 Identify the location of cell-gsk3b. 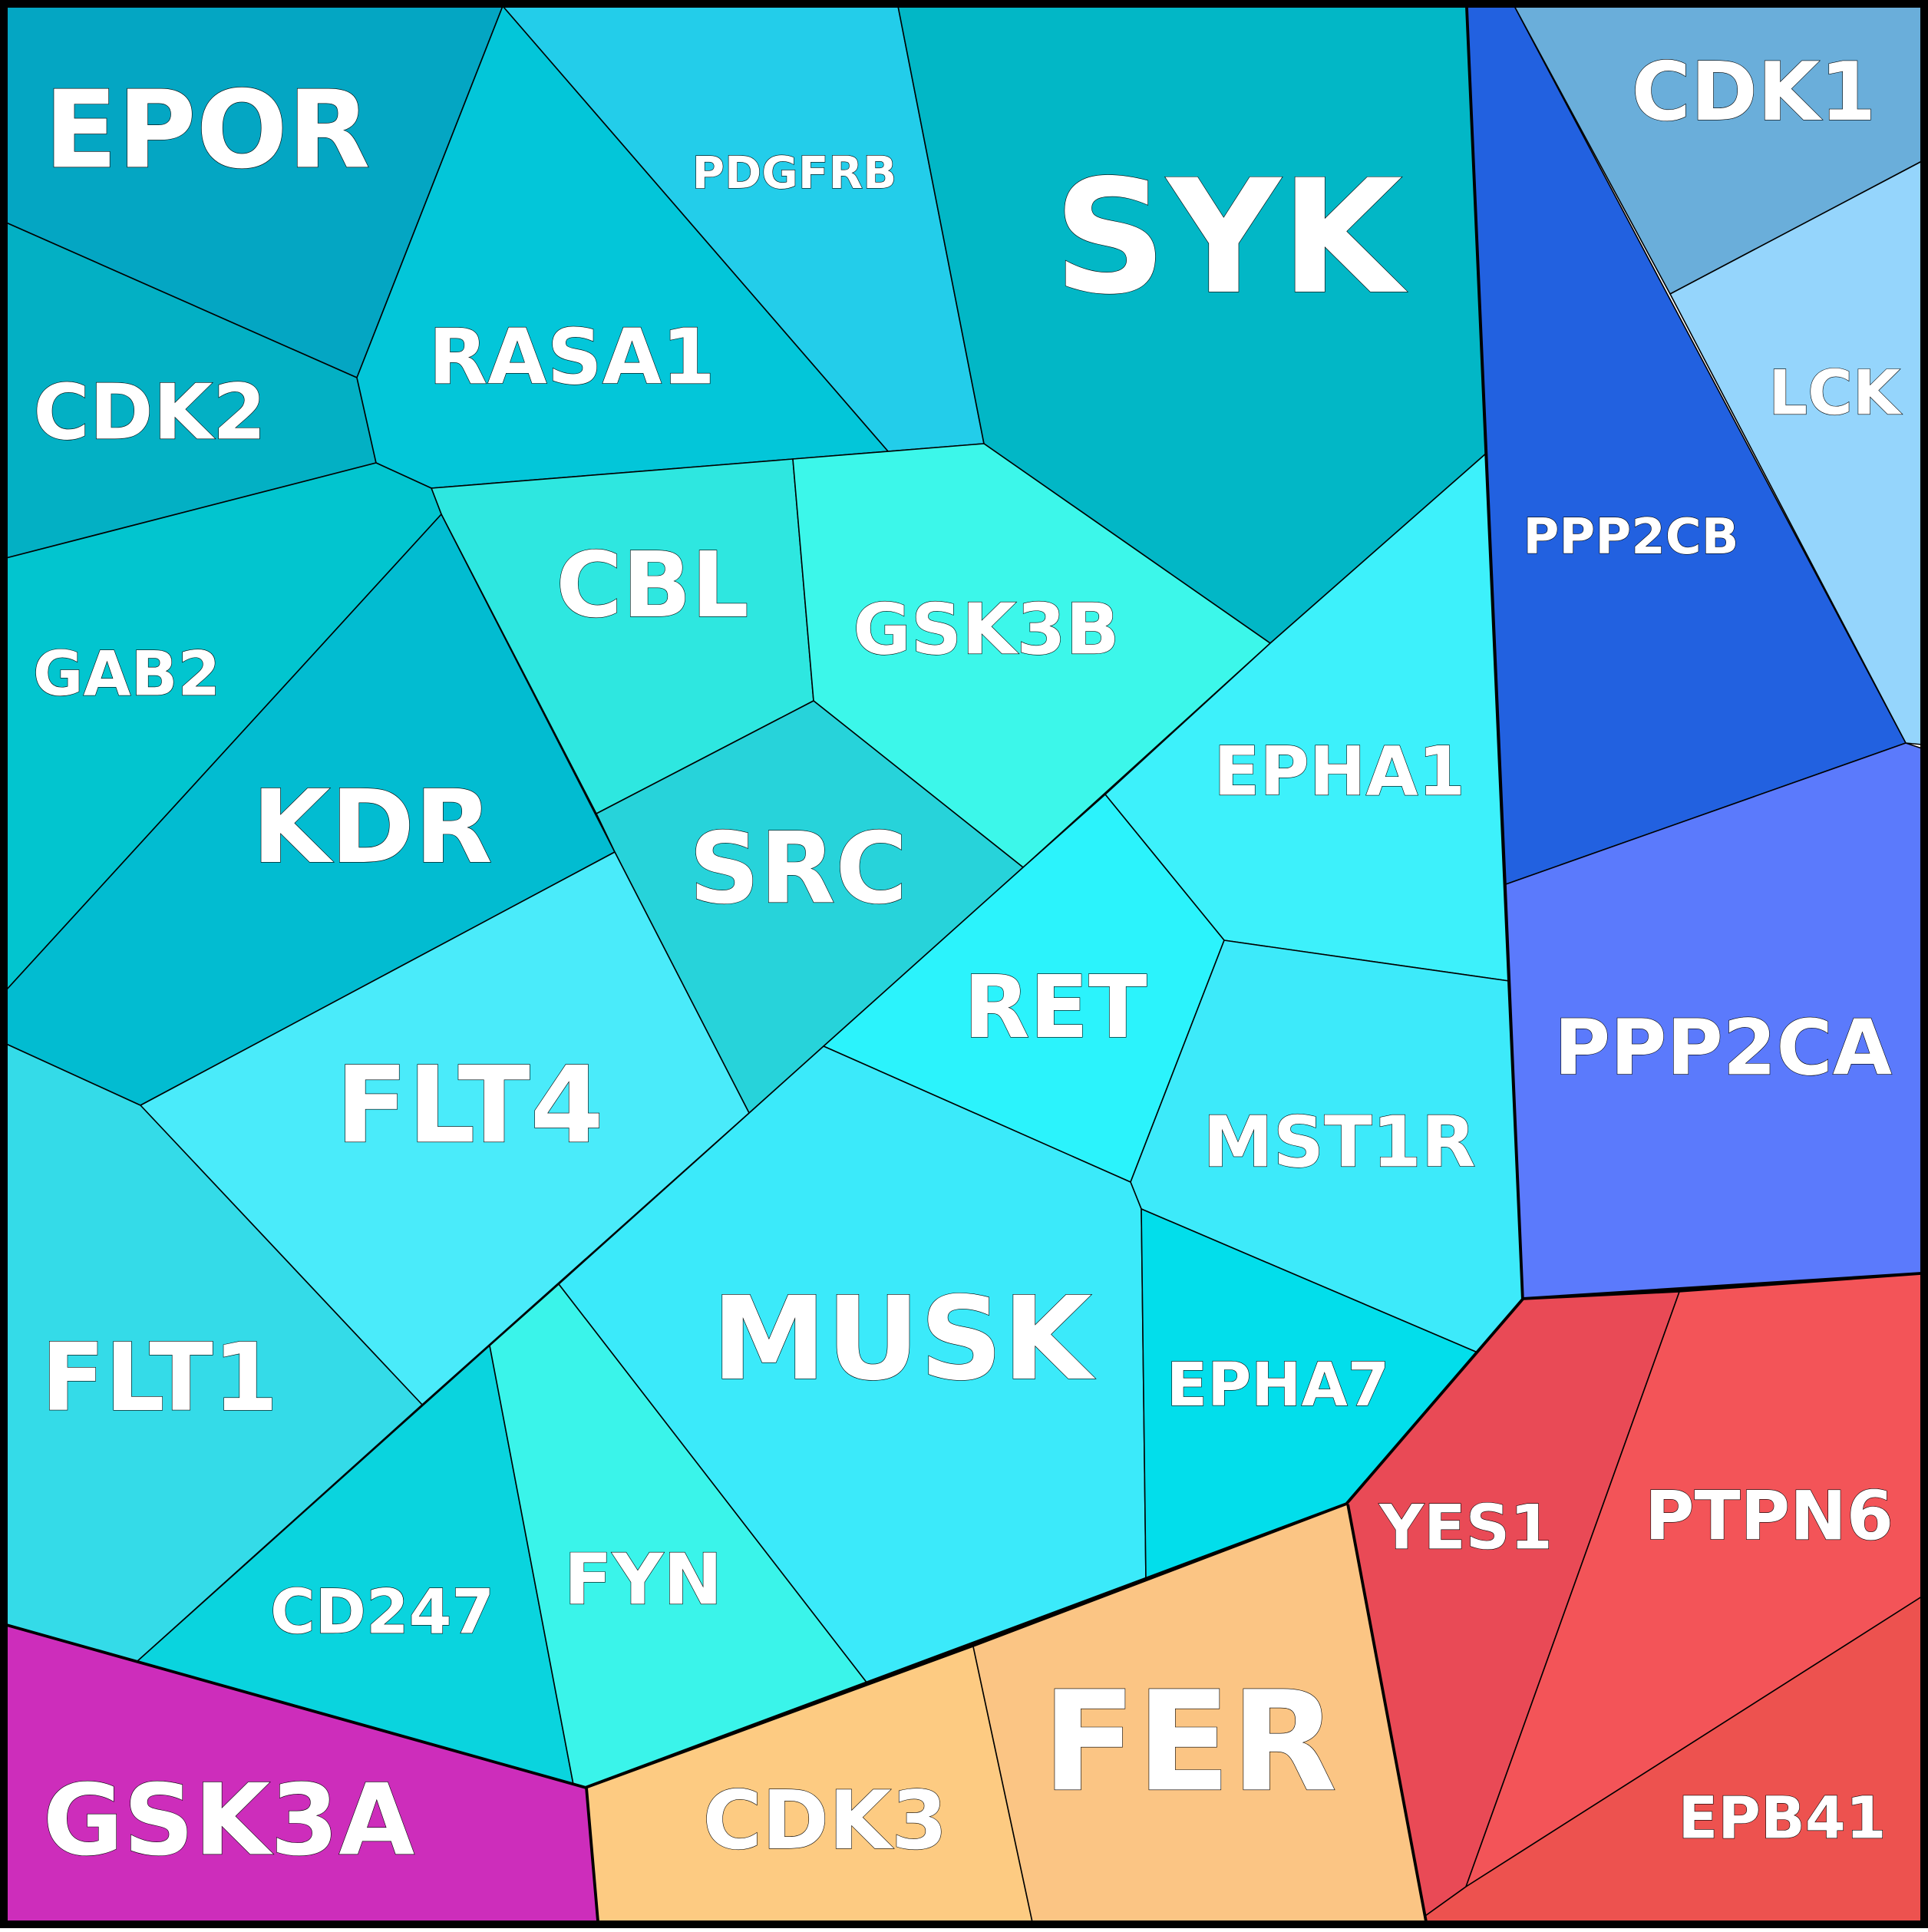
(1032, 655).